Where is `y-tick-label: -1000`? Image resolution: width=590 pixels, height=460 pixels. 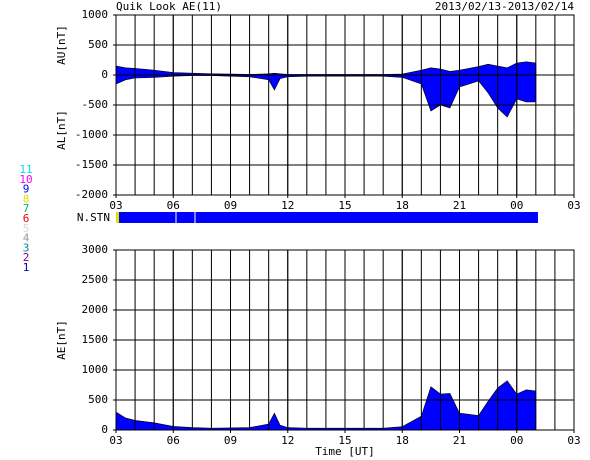 y-tick-label: -1000 is located at coordinates (91, 134).